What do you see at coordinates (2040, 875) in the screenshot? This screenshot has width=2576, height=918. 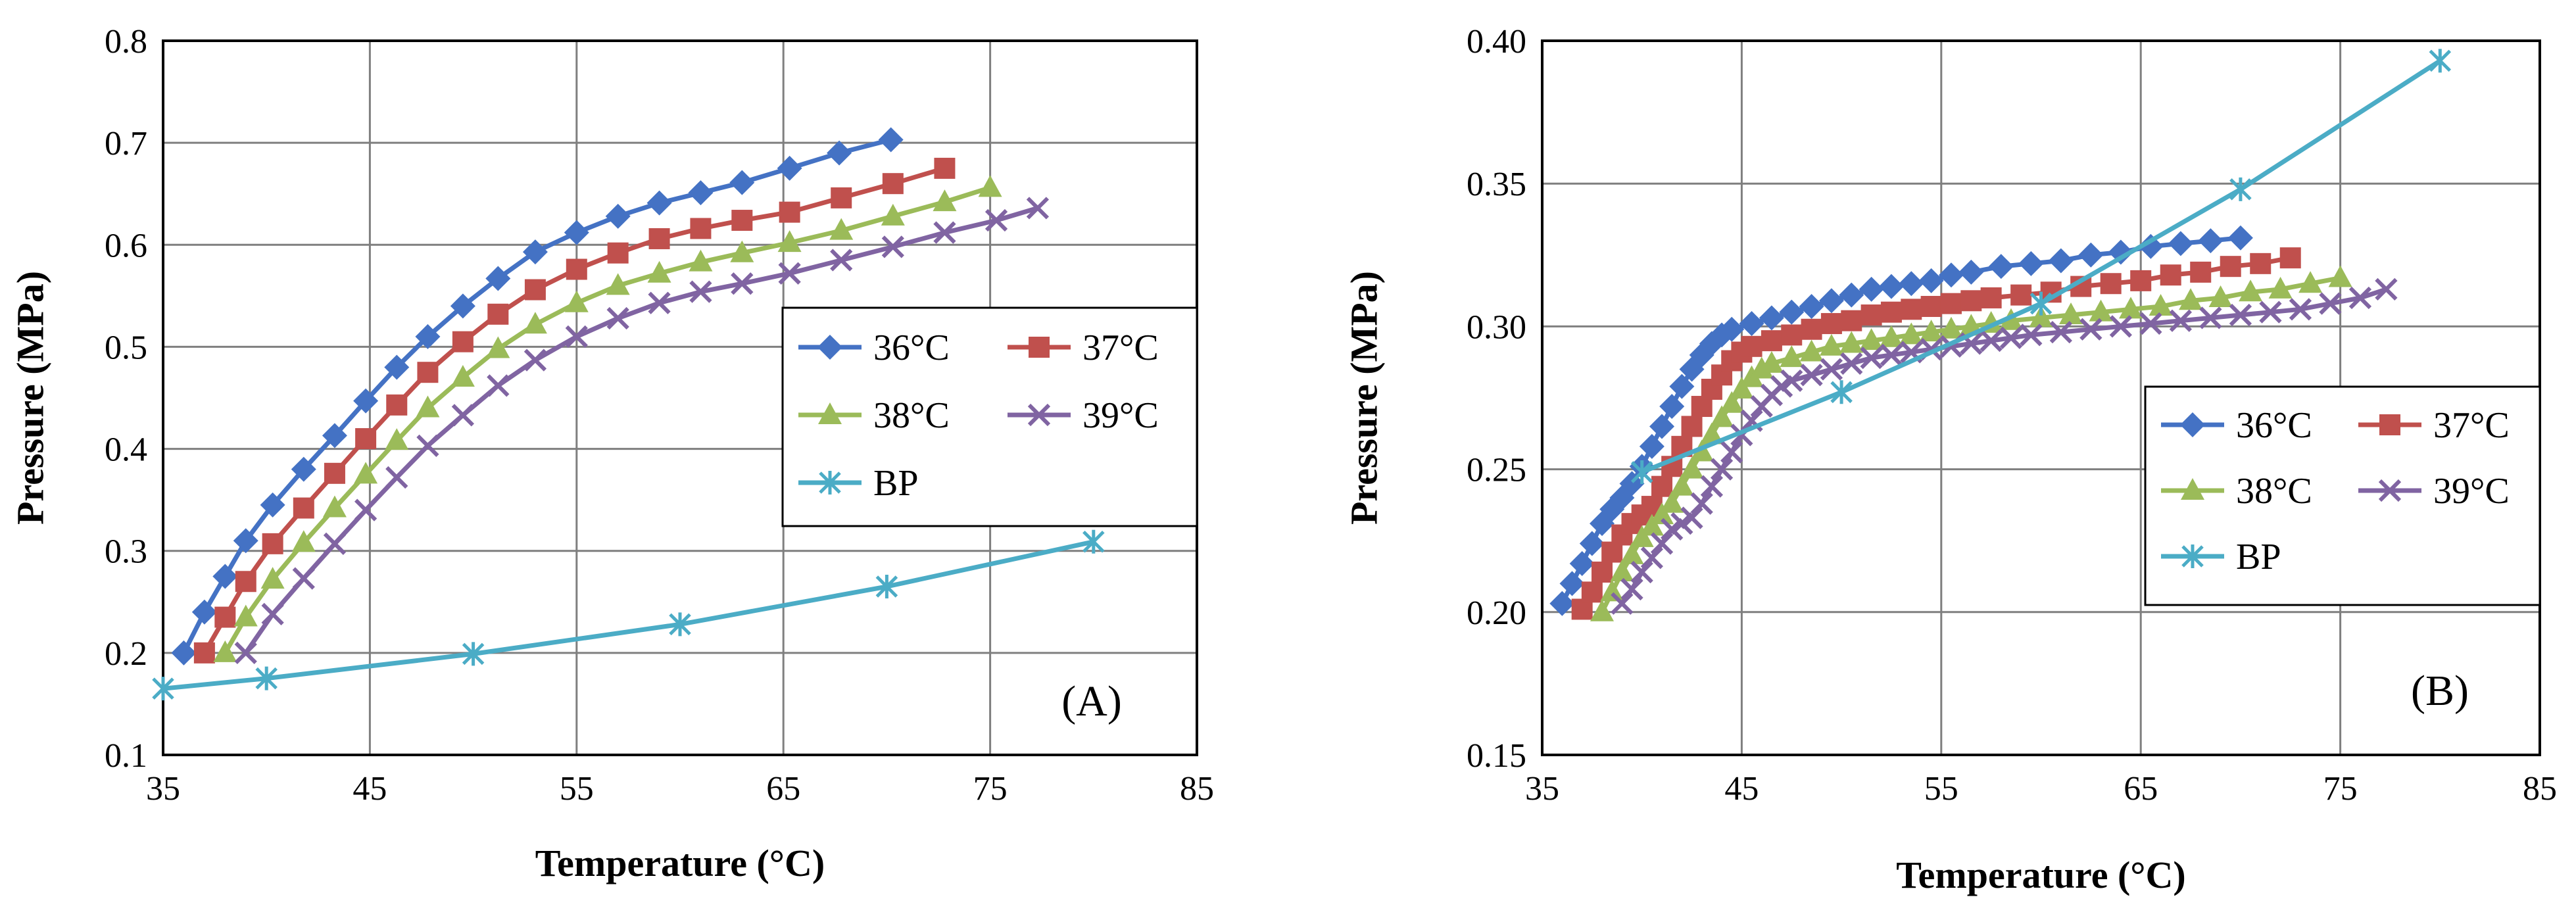 I see `x-axis-title: Temperature (°C)` at bounding box center [2040, 875].